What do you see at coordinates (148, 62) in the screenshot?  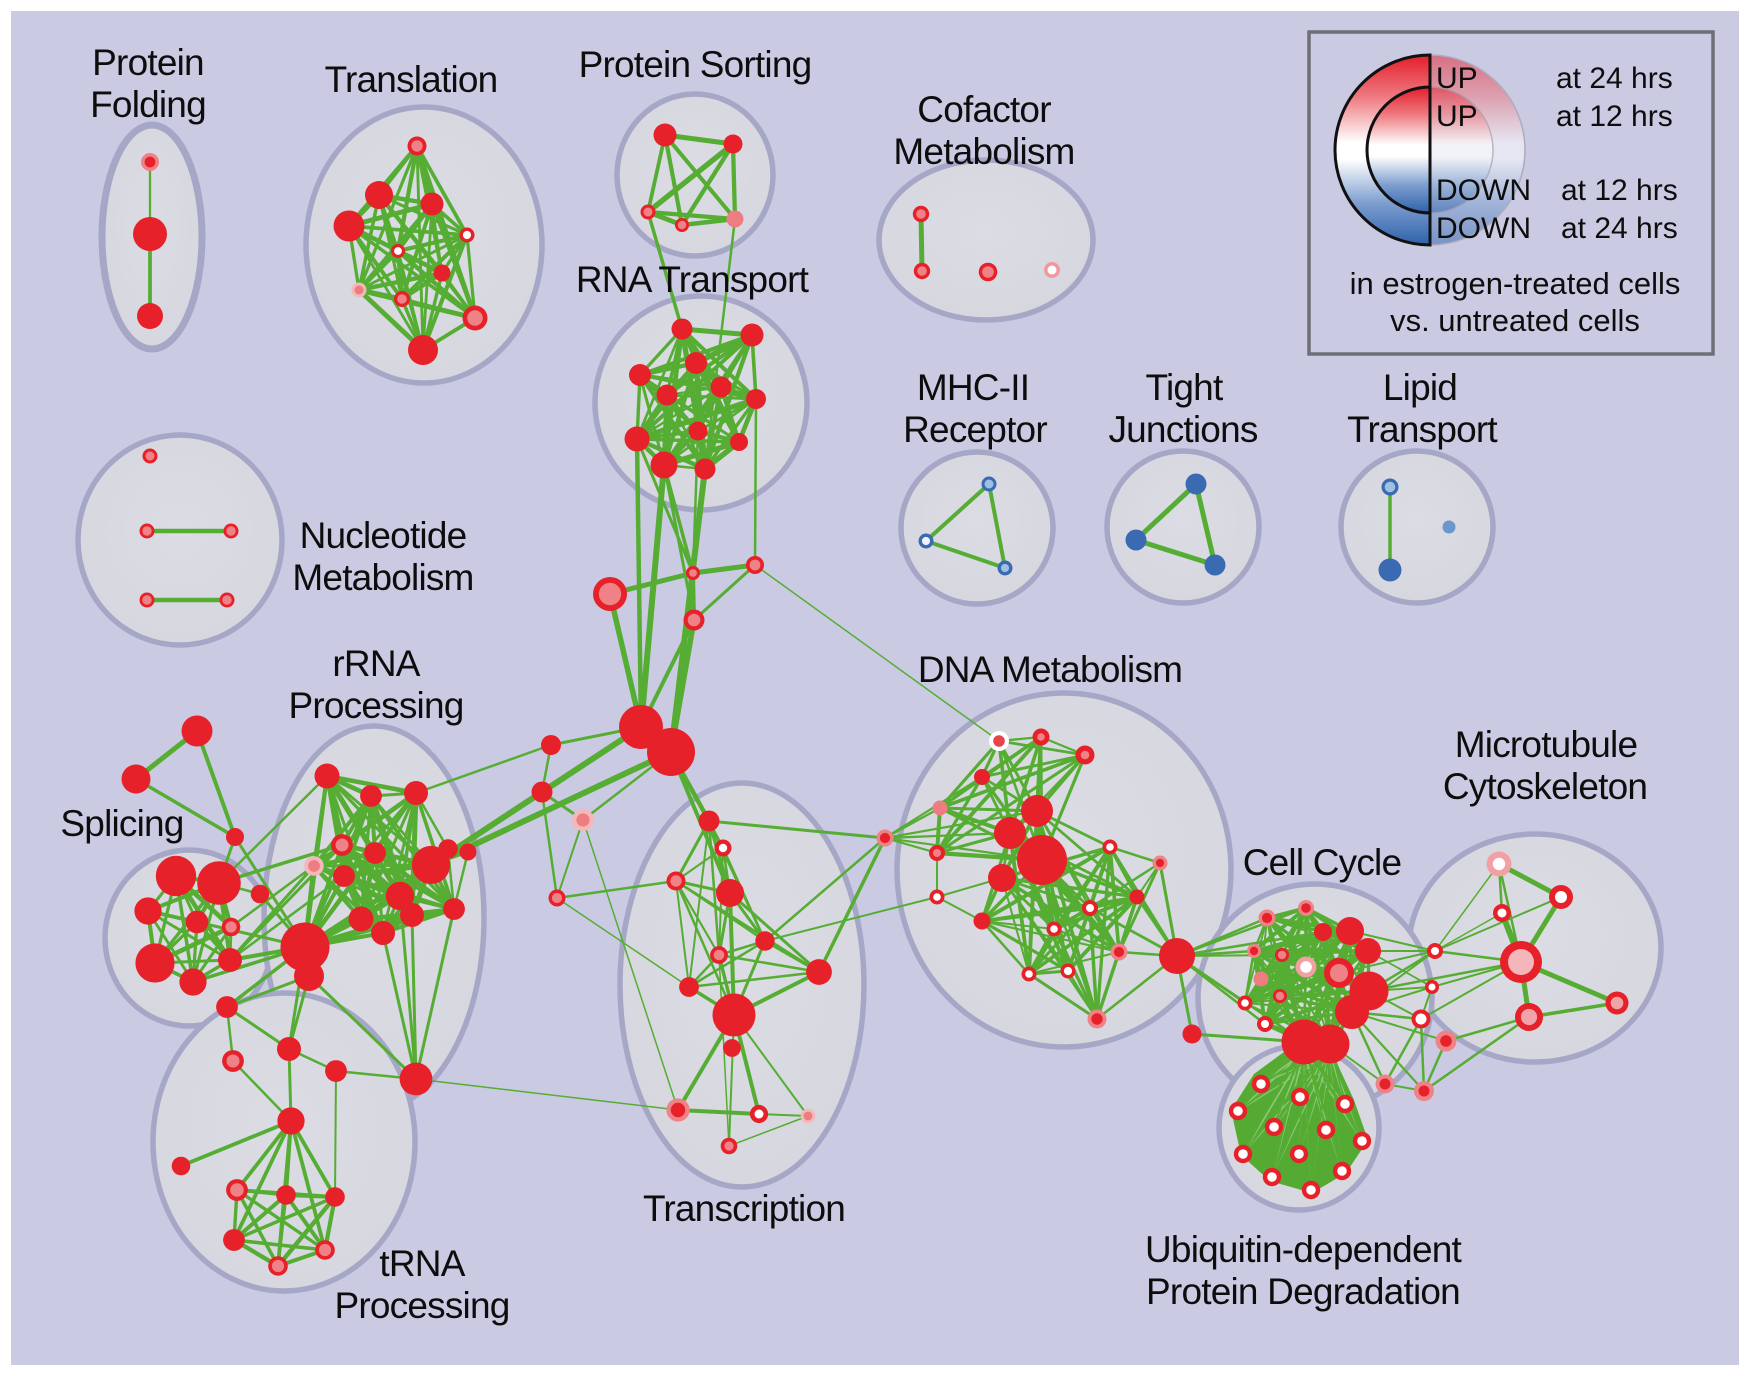 I see `svg-text: Protein` at bounding box center [148, 62].